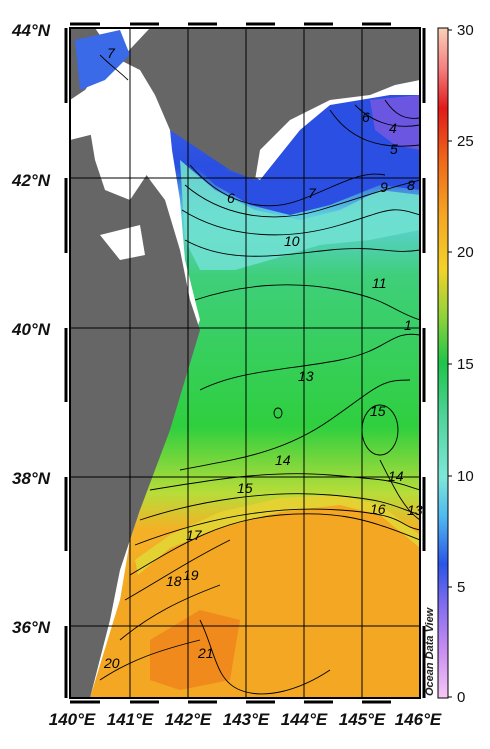 The width and height of the screenshot is (490, 749). I want to click on colorbar-tick-label: 20, so click(465, 252).